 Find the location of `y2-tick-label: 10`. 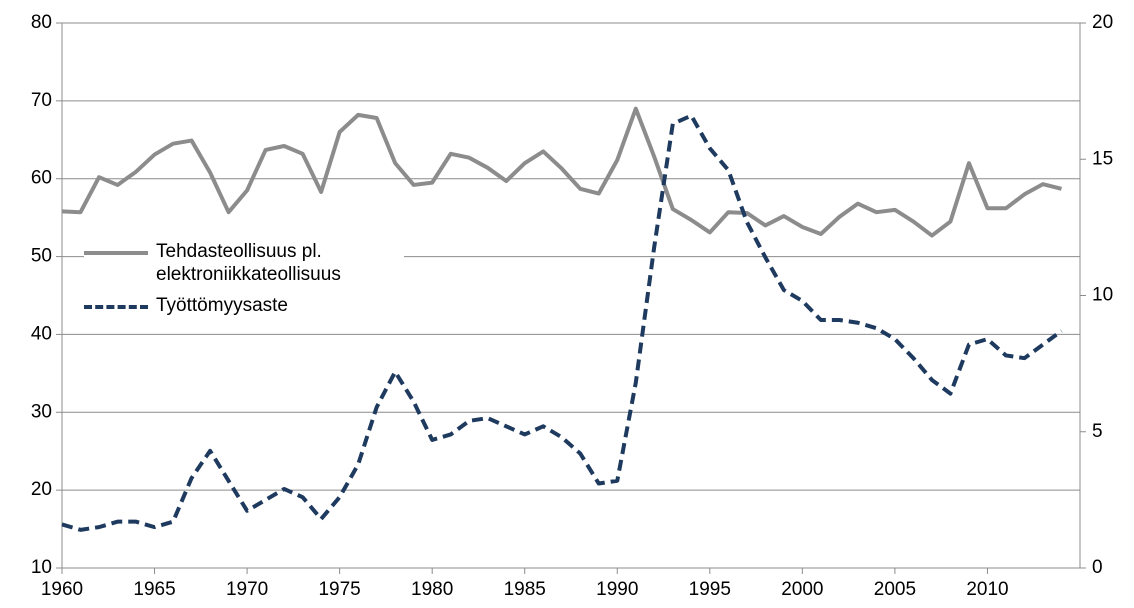

y2-tick-label: 10 is located at coordinates (1102, 295).